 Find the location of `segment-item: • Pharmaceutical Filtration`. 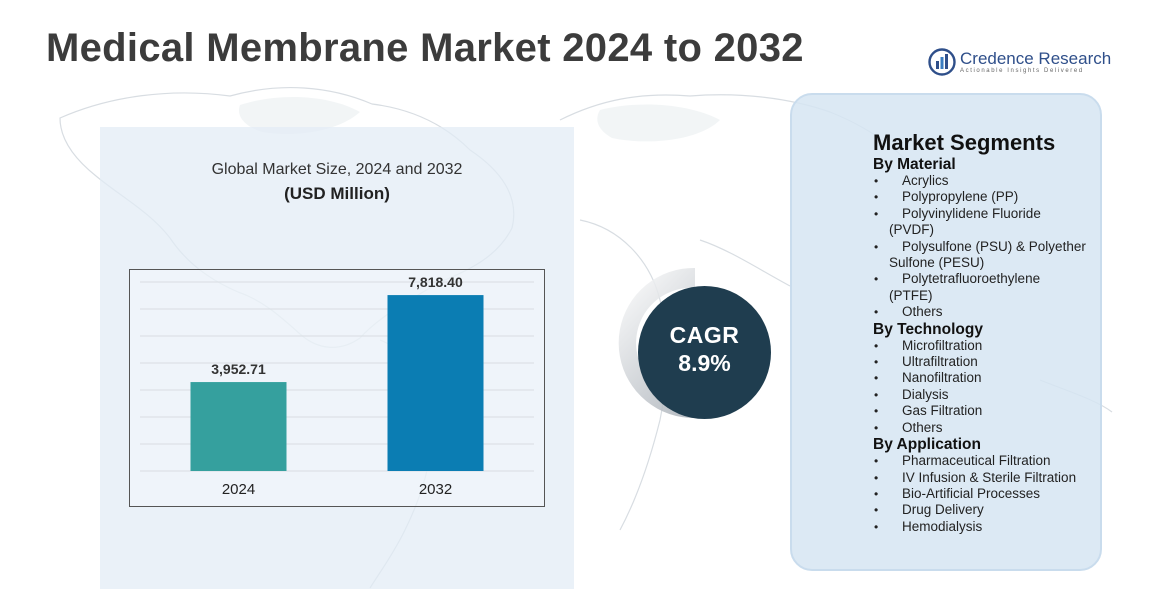

segment-item: • Pharmaceutical Filtration is located at coordinates (985, 461).